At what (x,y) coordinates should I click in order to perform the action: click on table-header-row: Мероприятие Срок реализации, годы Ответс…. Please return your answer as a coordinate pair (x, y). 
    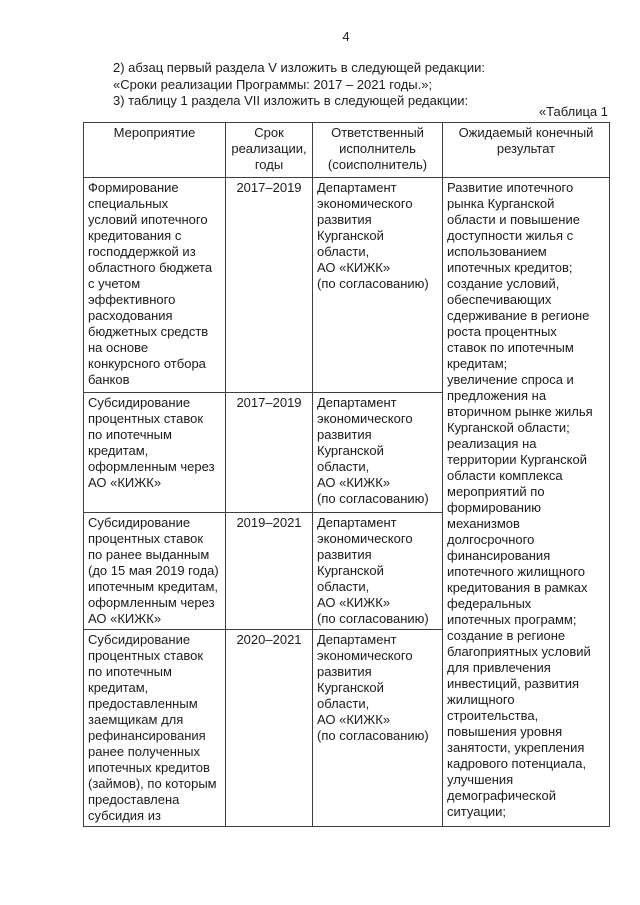
    Looking at the image, I should click on (346, 150).